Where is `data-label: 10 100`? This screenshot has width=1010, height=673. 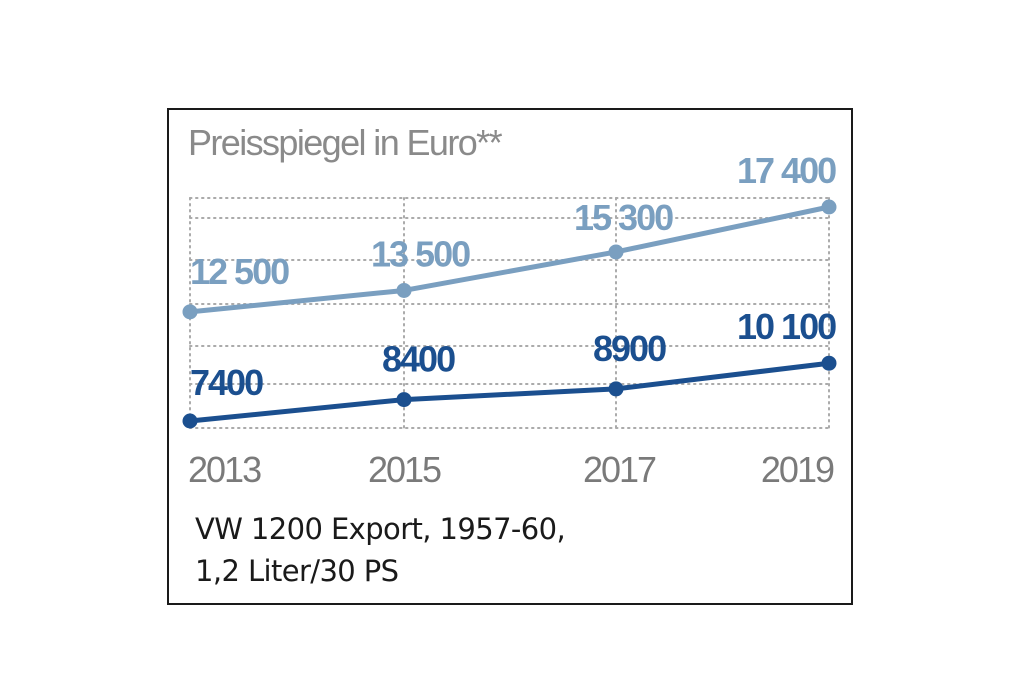
data-label: 10 100 is located at coordinates (786, 326).